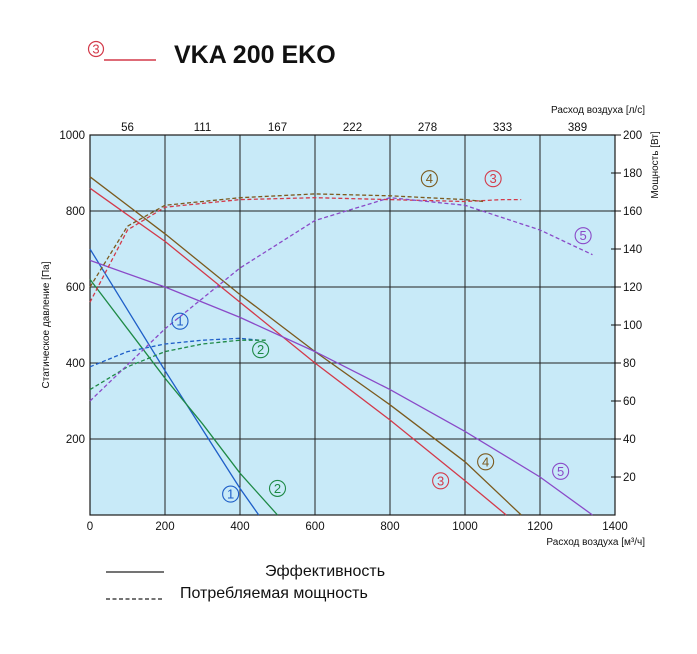  I want to click on y-right-axis-title: Мощность [Вт], so click(655, 165).